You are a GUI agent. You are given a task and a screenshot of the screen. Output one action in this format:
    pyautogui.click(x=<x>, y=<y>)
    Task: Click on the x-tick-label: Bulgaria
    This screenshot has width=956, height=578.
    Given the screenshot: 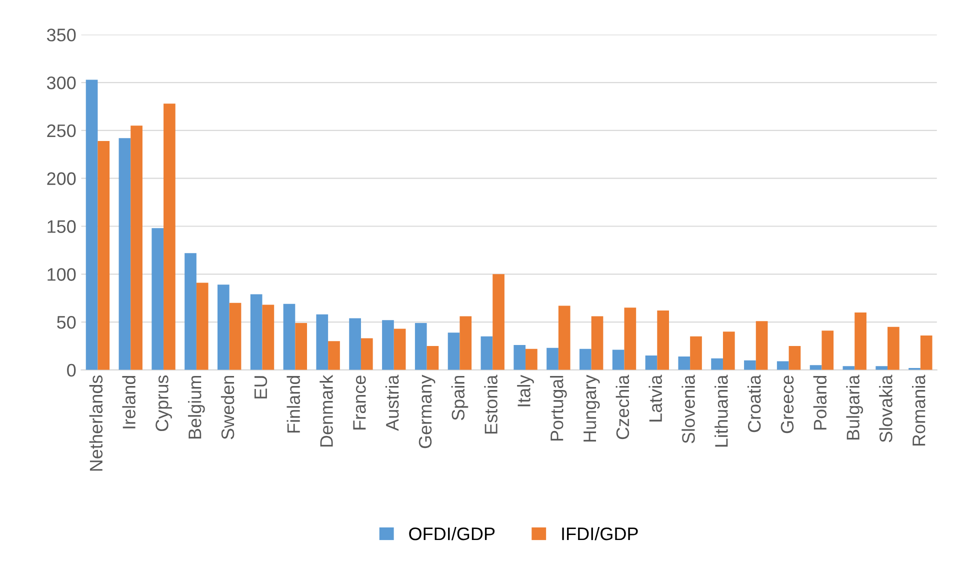 What is the action you would take?
    pyautogui.click(x=855, y=407)
    